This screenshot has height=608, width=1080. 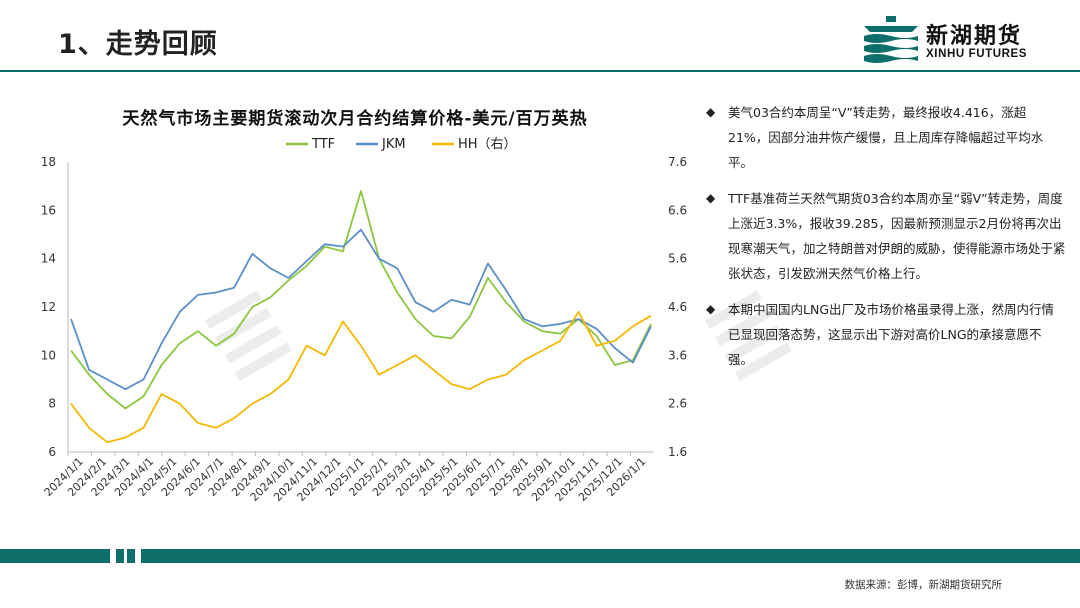 What do you see at coordinates (52, 452) in the screenshot?
I see `y-left-tick-label: 6` at bounding box center [52, 452].